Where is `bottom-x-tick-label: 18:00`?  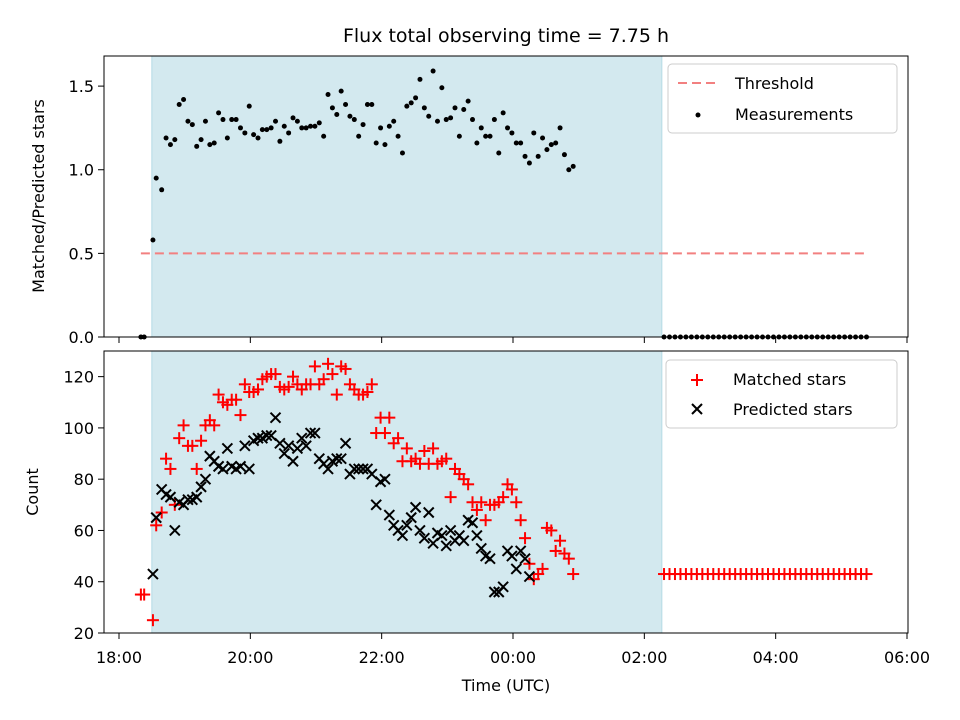 bottom-x-tick-label: 18:00 is located at coordinates (119, 657).